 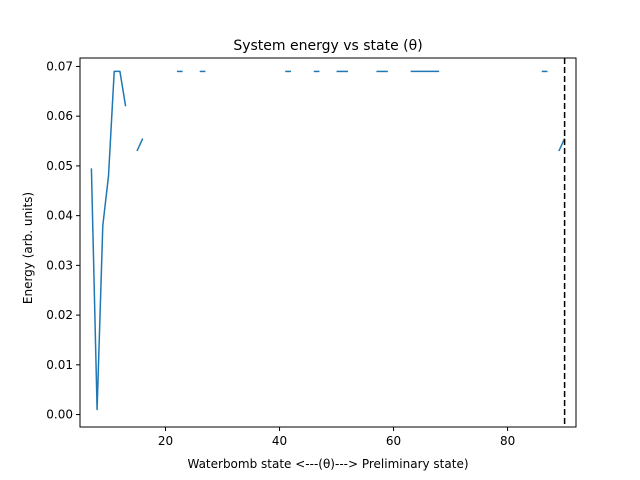 What do you see at coordinates (336, 437) in the screenshot?
I see `x-ticks: 20 40 60 80` at bounding box center [336, 437].